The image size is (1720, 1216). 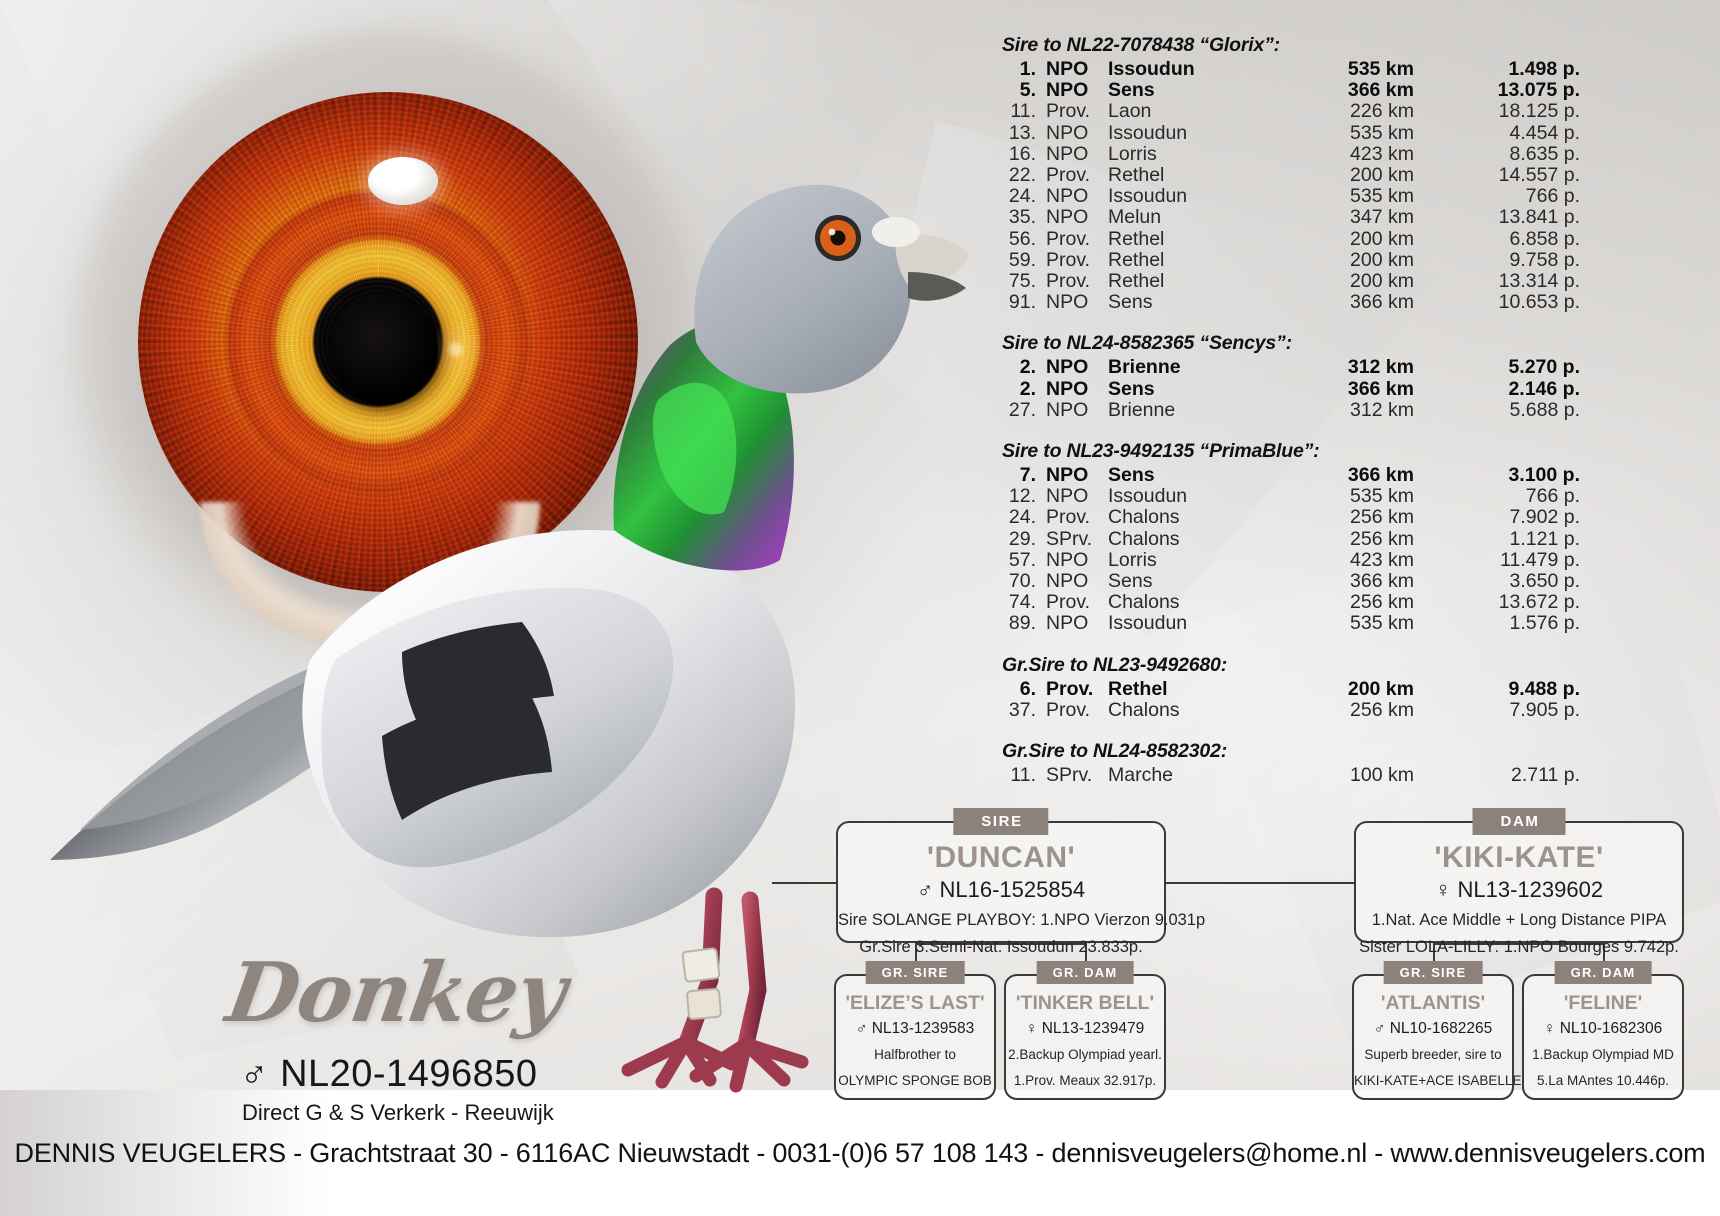 I want to click on result-points: 7.902 p., so click(x=1544, y=517).